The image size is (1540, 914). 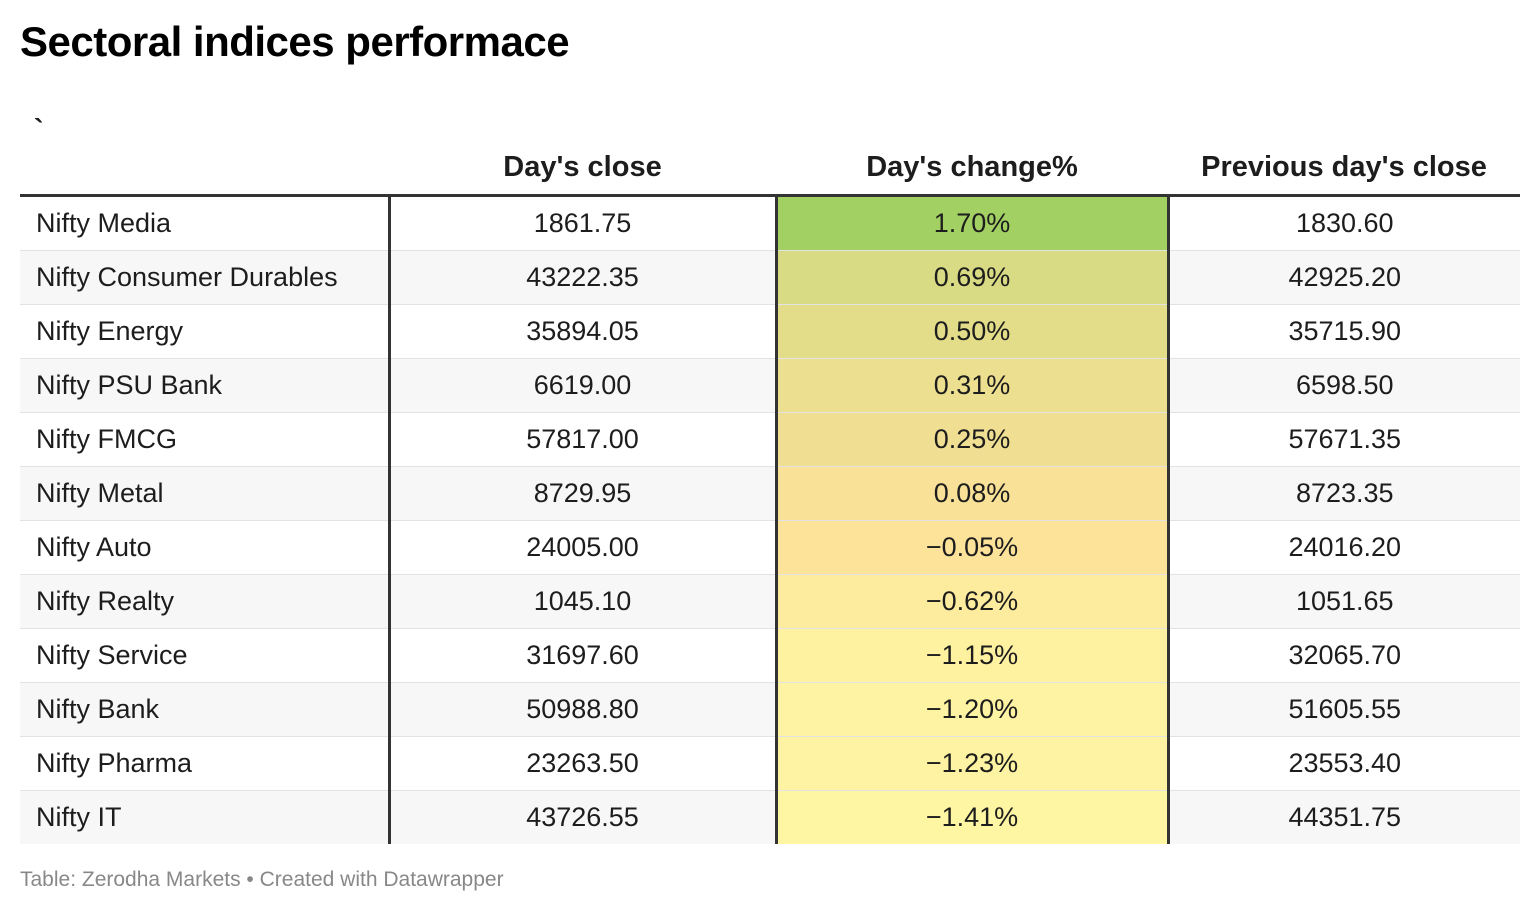 What do you see at coordinates (582, 152) in the screenshot?
I see `column-header-days-close: Day's close` at bounding box center [582, 152].